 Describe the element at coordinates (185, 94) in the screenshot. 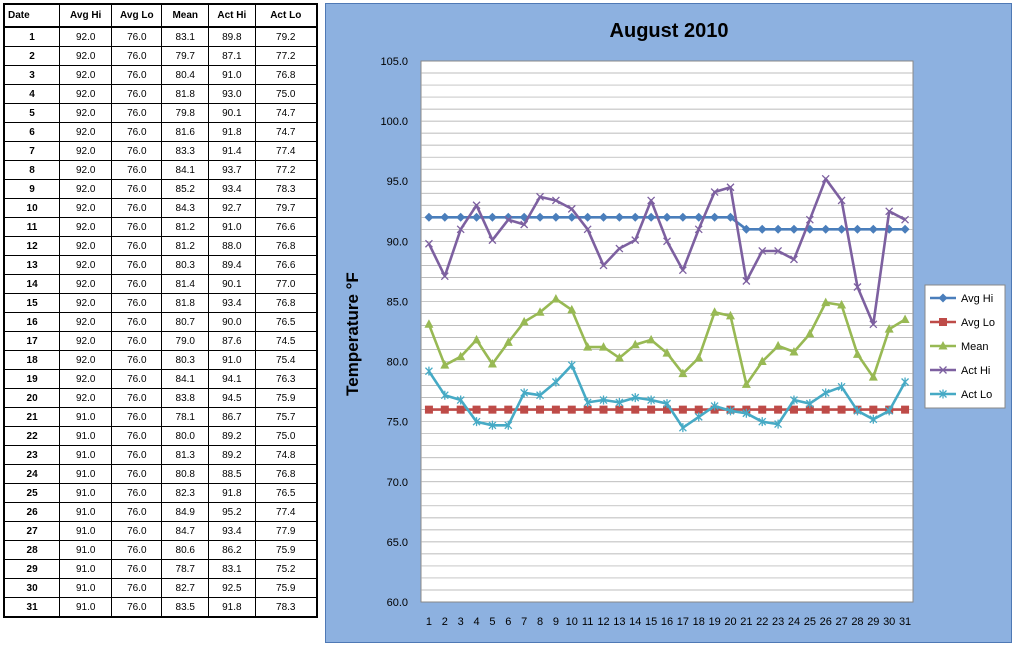

I see `table-cell: 81.8` at that location.